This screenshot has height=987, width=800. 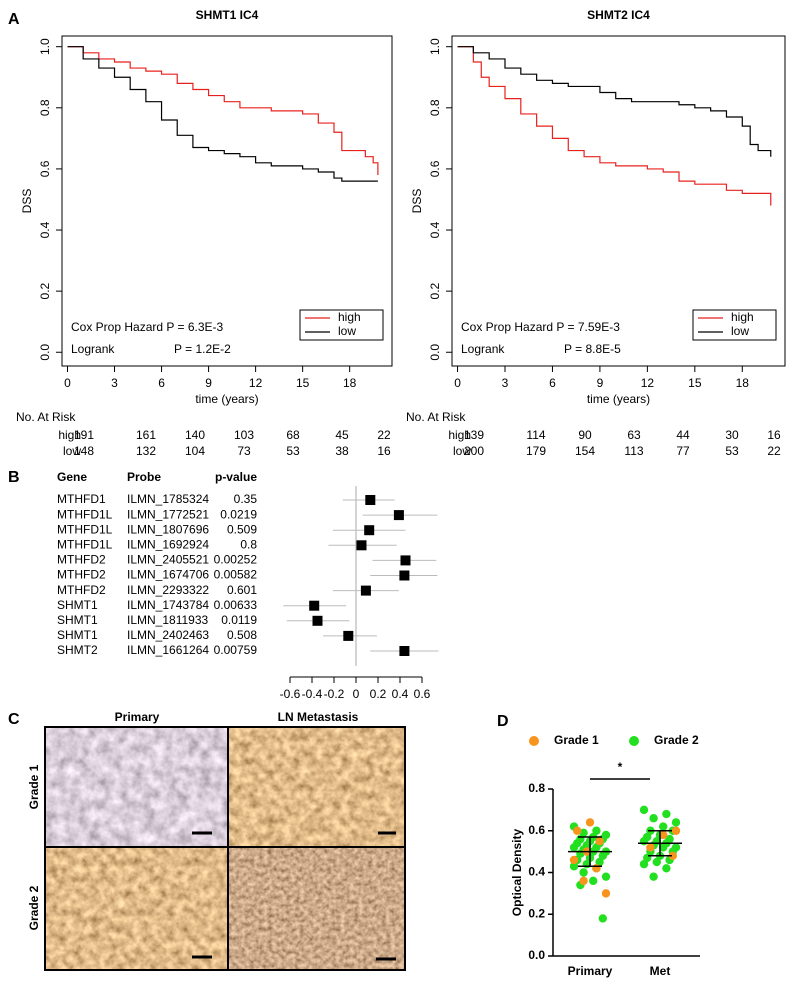 I want to click on x-tick-label: 0.2, so click(x=378, y=694).